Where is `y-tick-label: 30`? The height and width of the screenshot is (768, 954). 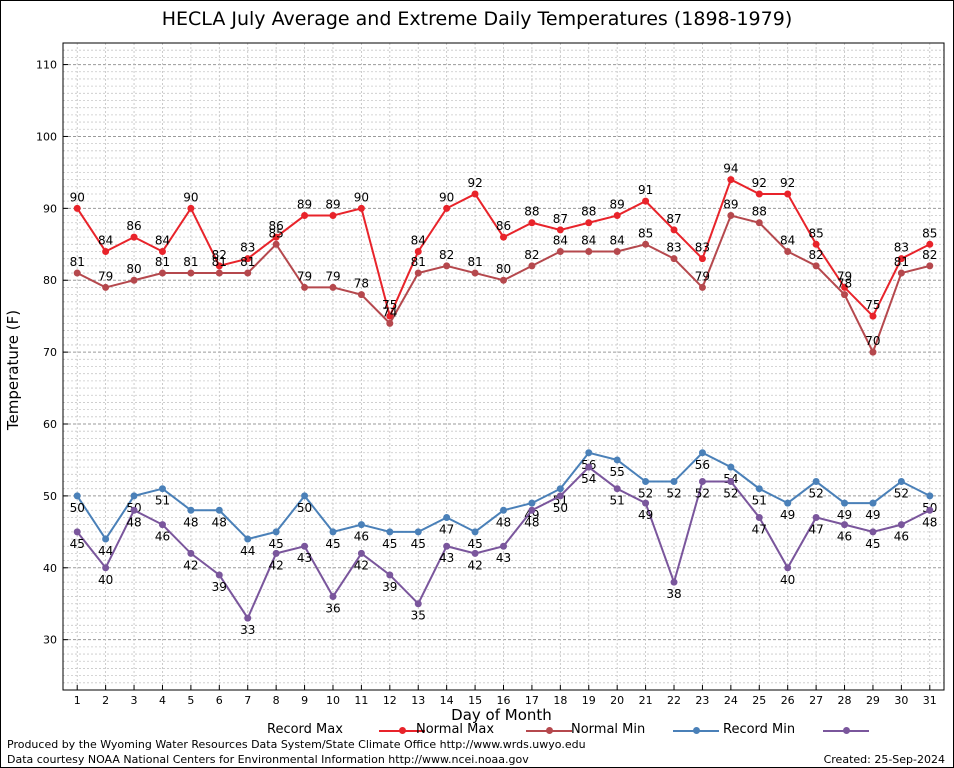
y-tick-label: 30 is located at coordinates (50, 640).